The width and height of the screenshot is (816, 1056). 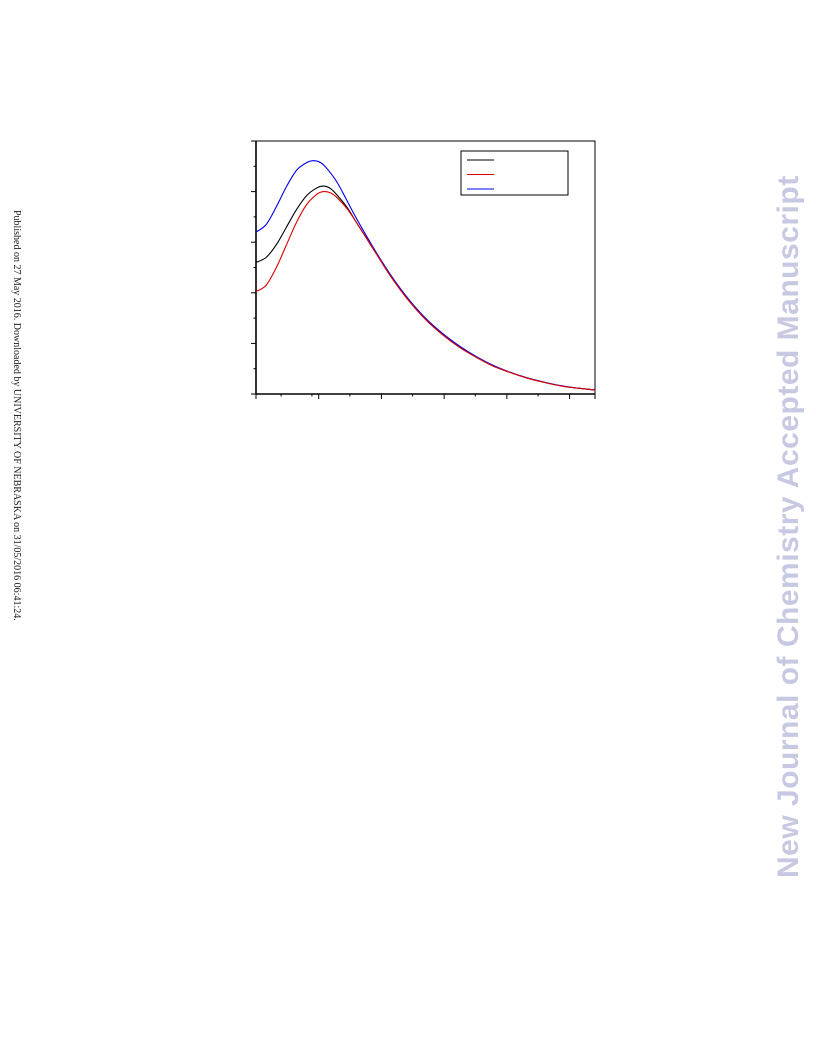 I want to click on series-layer, so click(x=425, y=275).